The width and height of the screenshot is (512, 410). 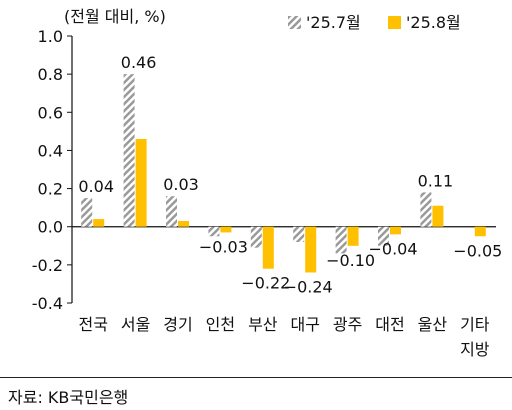 I want to click on y-tick-label: 0.6, so click(x=50, y=112).